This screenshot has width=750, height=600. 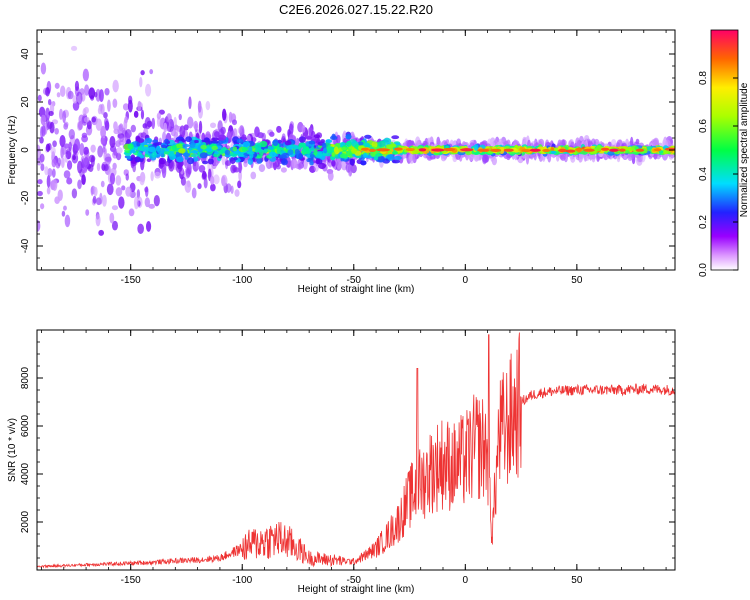 What do you see at coordinates (466, 580) in the screenshot?
I see `snr-x-tick-label: 0` at bounding box center [466, 580].